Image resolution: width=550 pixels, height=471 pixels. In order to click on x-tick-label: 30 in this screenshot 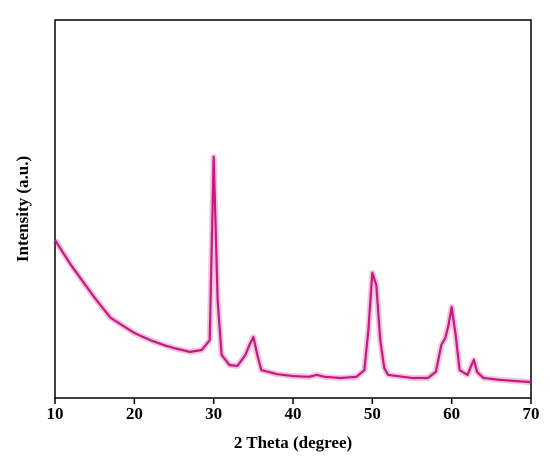, I will do `click(213, 413)`.